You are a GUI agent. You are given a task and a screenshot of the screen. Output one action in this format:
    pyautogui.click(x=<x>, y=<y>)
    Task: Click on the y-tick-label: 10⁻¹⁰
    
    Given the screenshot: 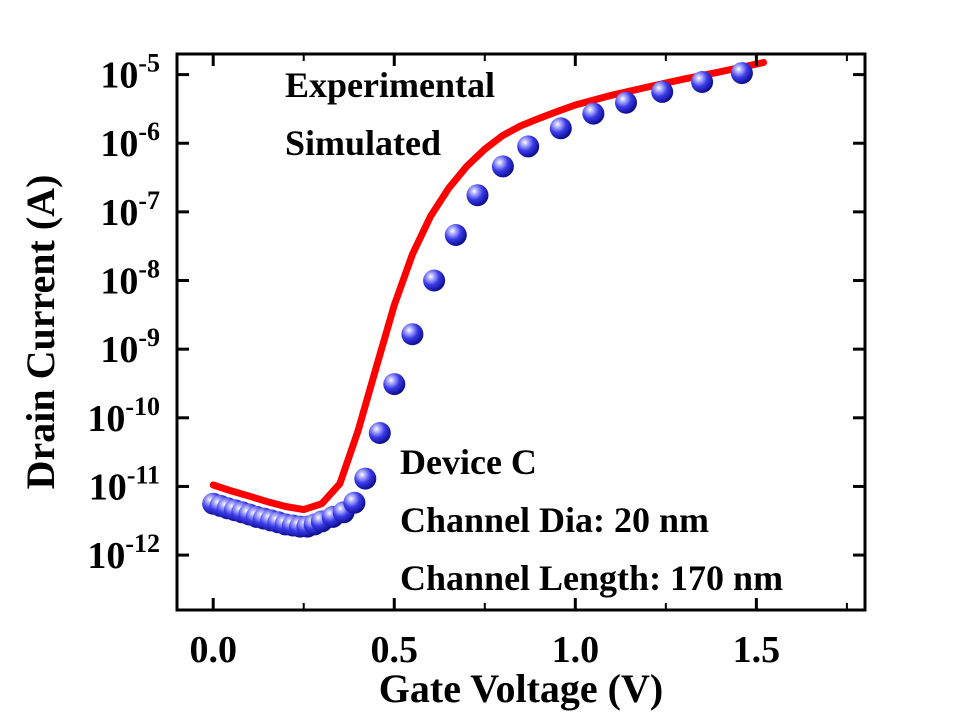 What is the action you would take?
    pyautogui.click(x=123, y=416)
    